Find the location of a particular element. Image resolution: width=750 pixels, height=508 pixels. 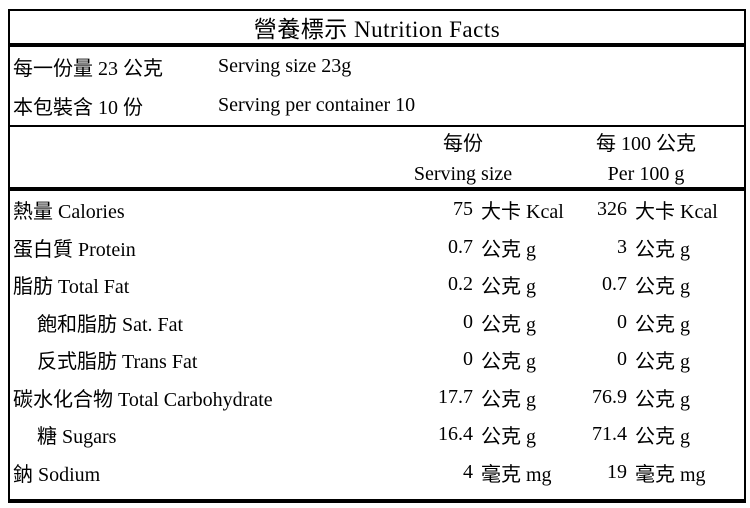

table-row-trans-fat: 反式脂肪 Trans Fat 0 公克 g 0 公克 g is located at coordinates (377, 360).